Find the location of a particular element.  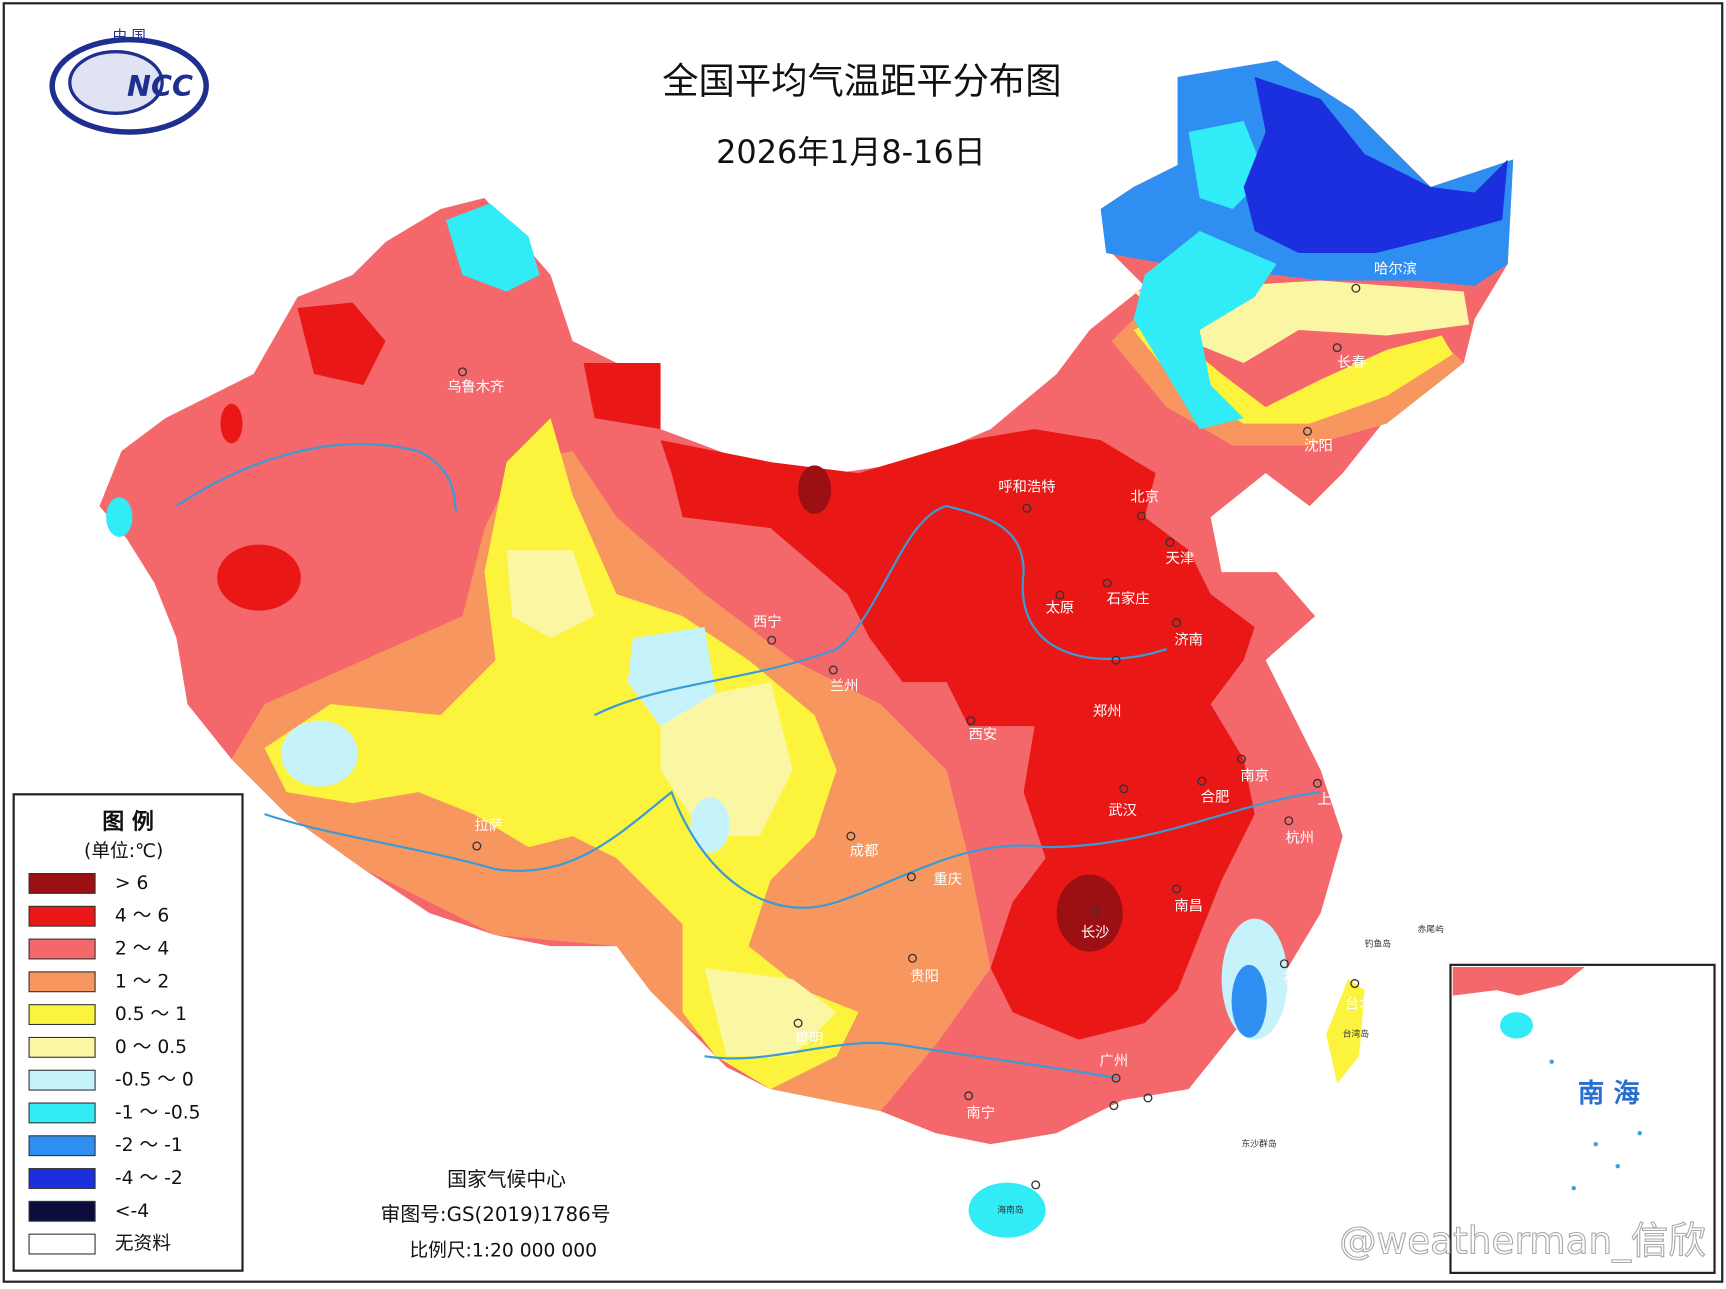

city-label: 海口 is located at coordinates (1067, 1188).